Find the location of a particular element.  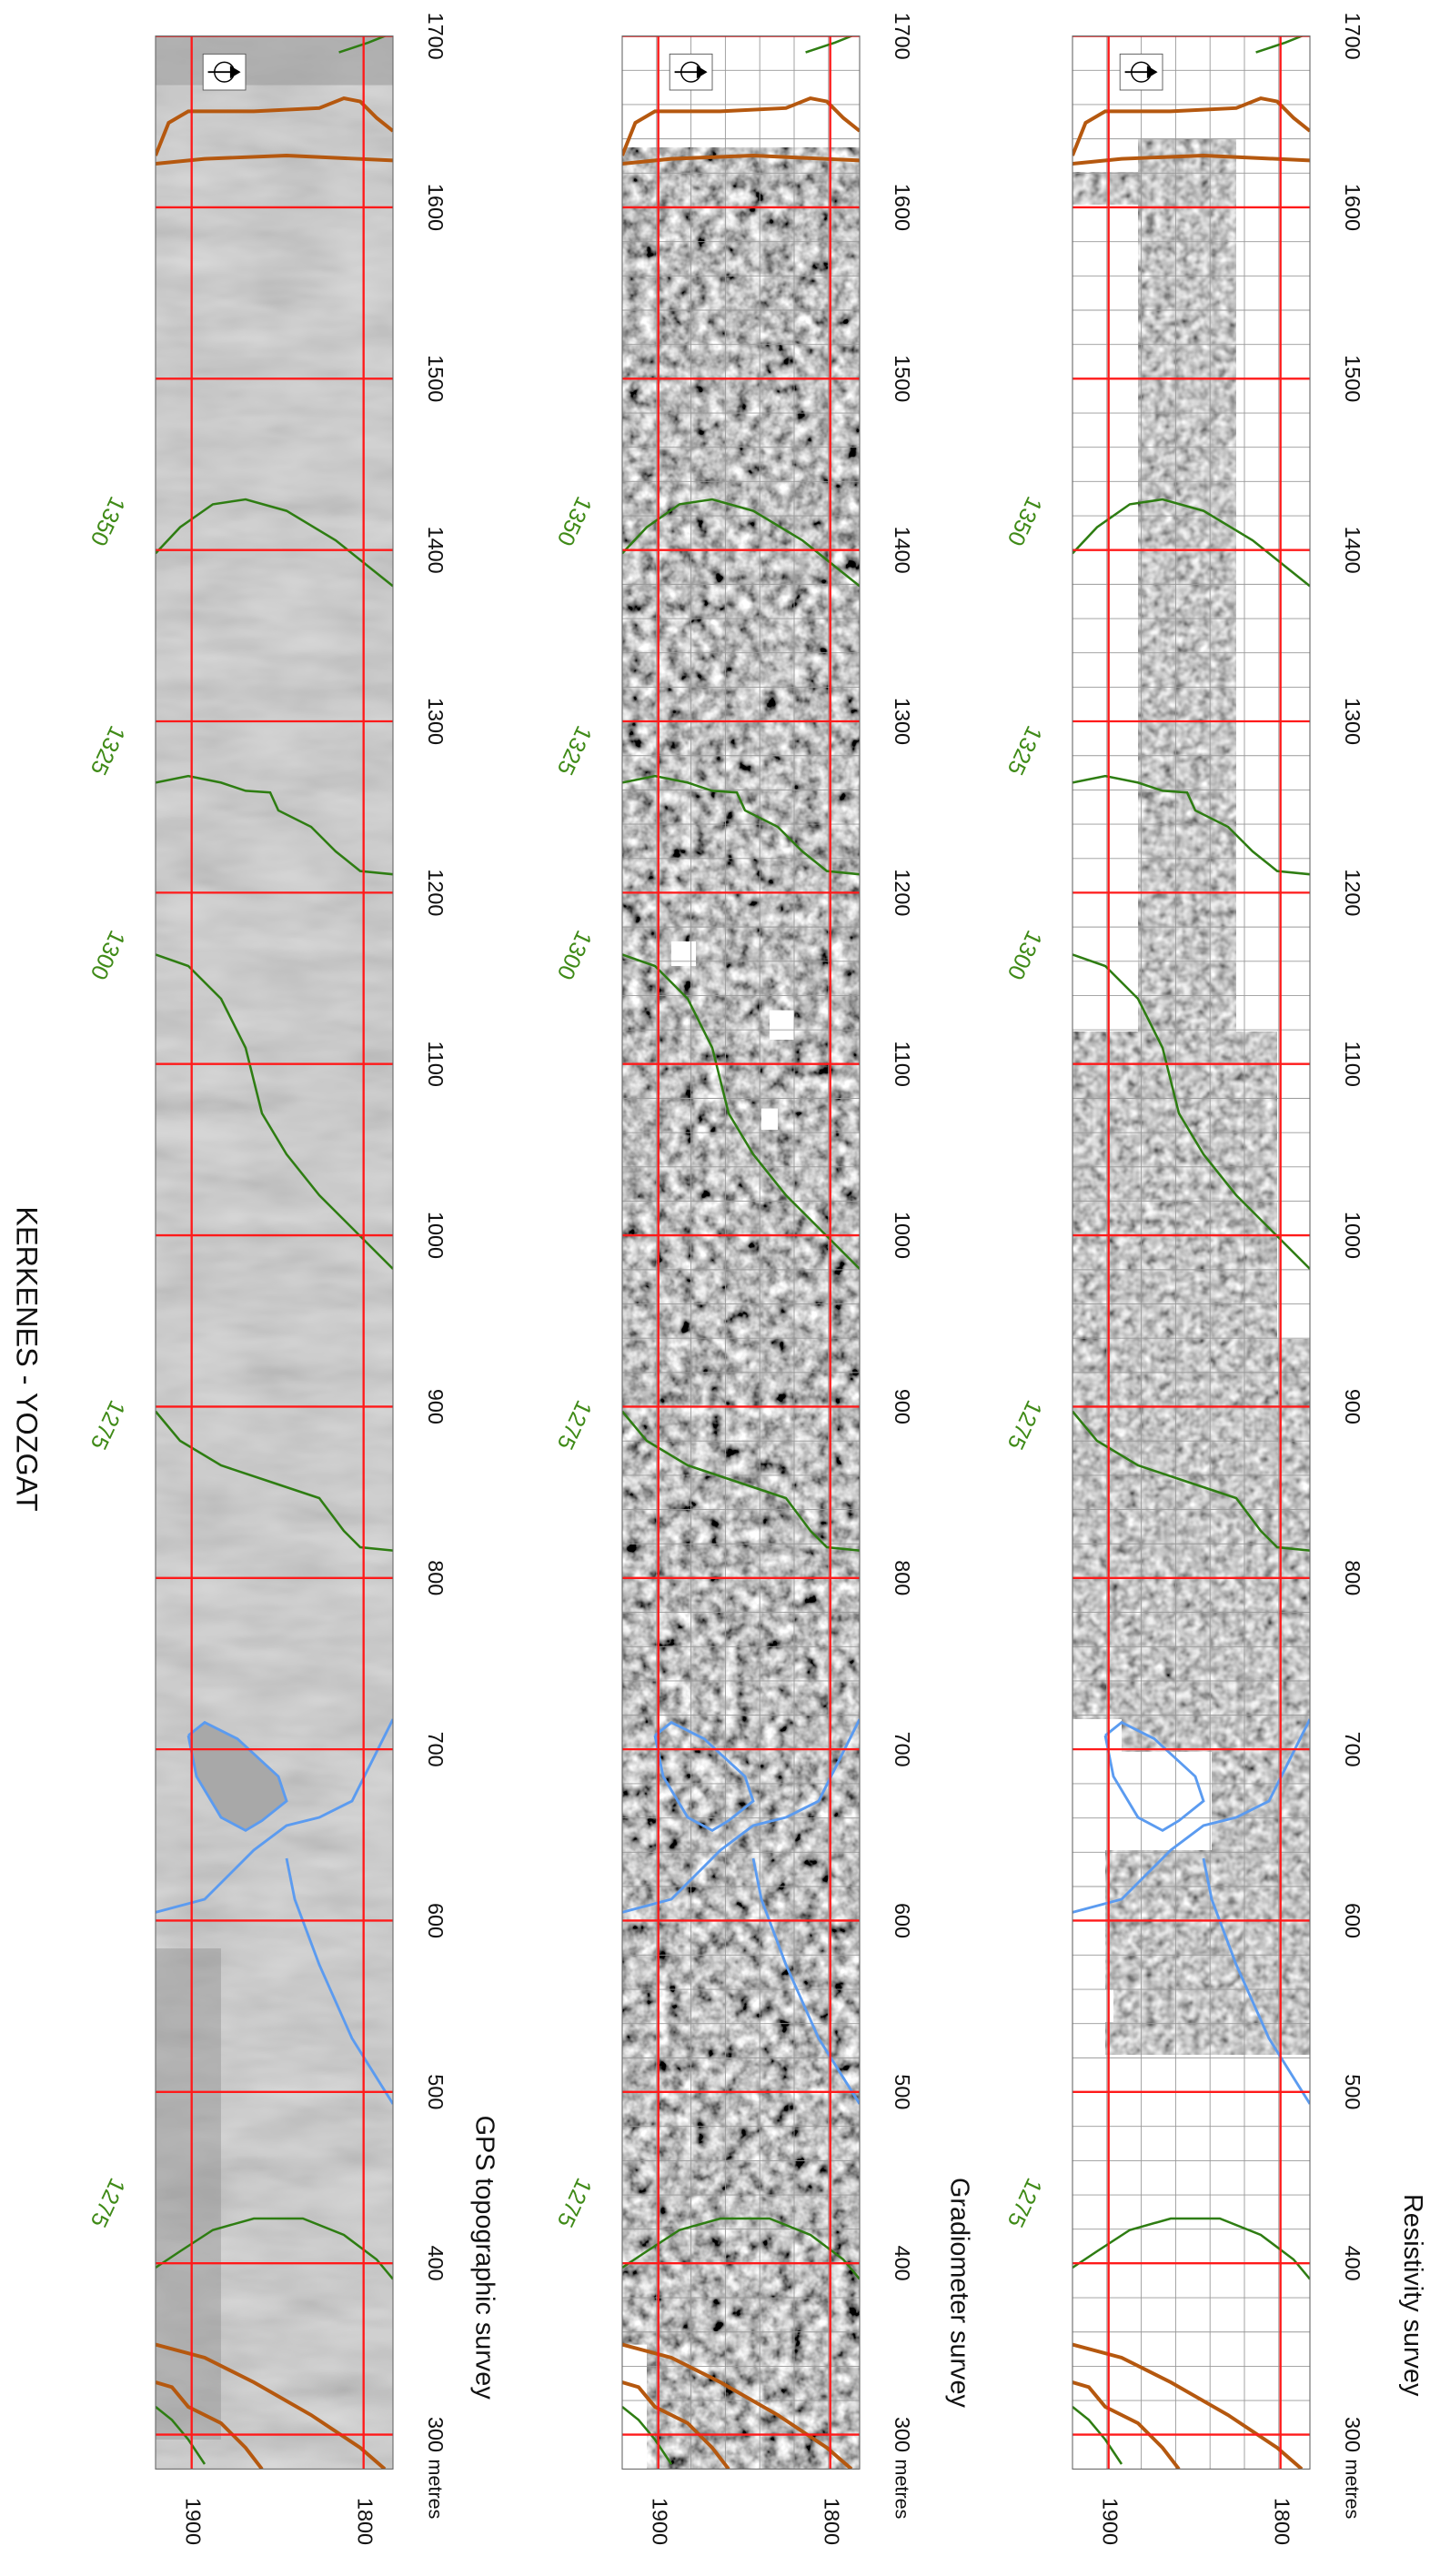

contour-label: 1350 is located at coordinates (574, 521).